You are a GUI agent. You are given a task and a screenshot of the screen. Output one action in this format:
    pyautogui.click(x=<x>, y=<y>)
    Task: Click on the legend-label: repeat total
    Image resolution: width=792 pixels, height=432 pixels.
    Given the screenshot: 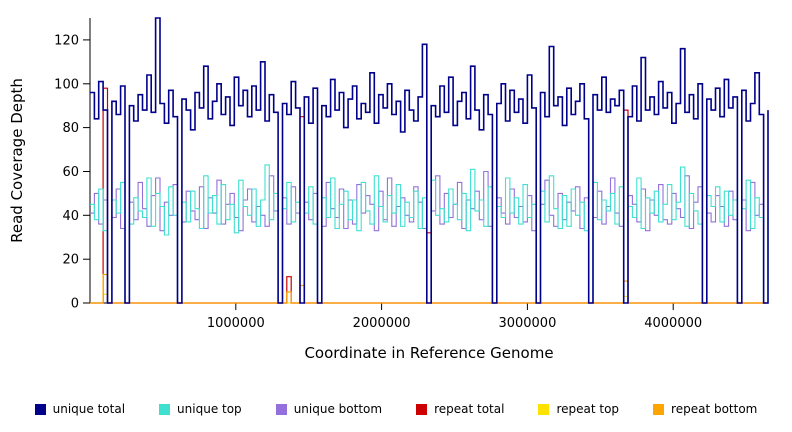 What is the action you would take?
    pyautogui.click(x=469, y=409)
    